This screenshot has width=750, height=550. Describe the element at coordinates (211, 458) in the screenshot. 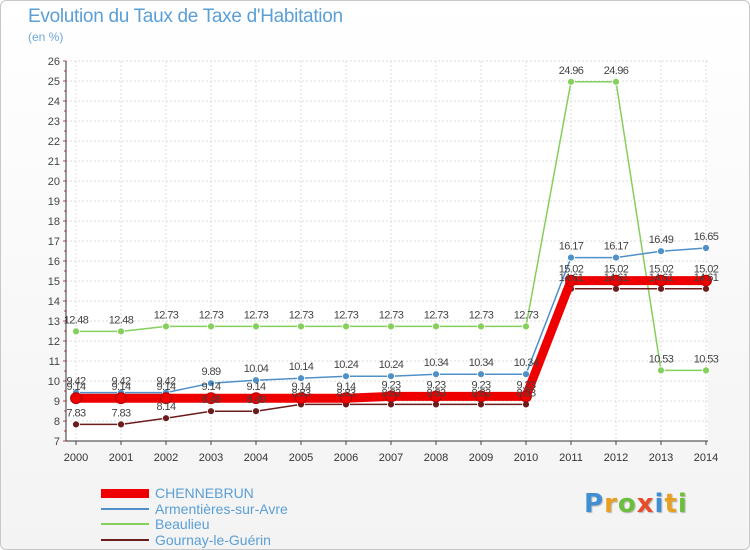

I see `x-tick-label: 2003` at that location.